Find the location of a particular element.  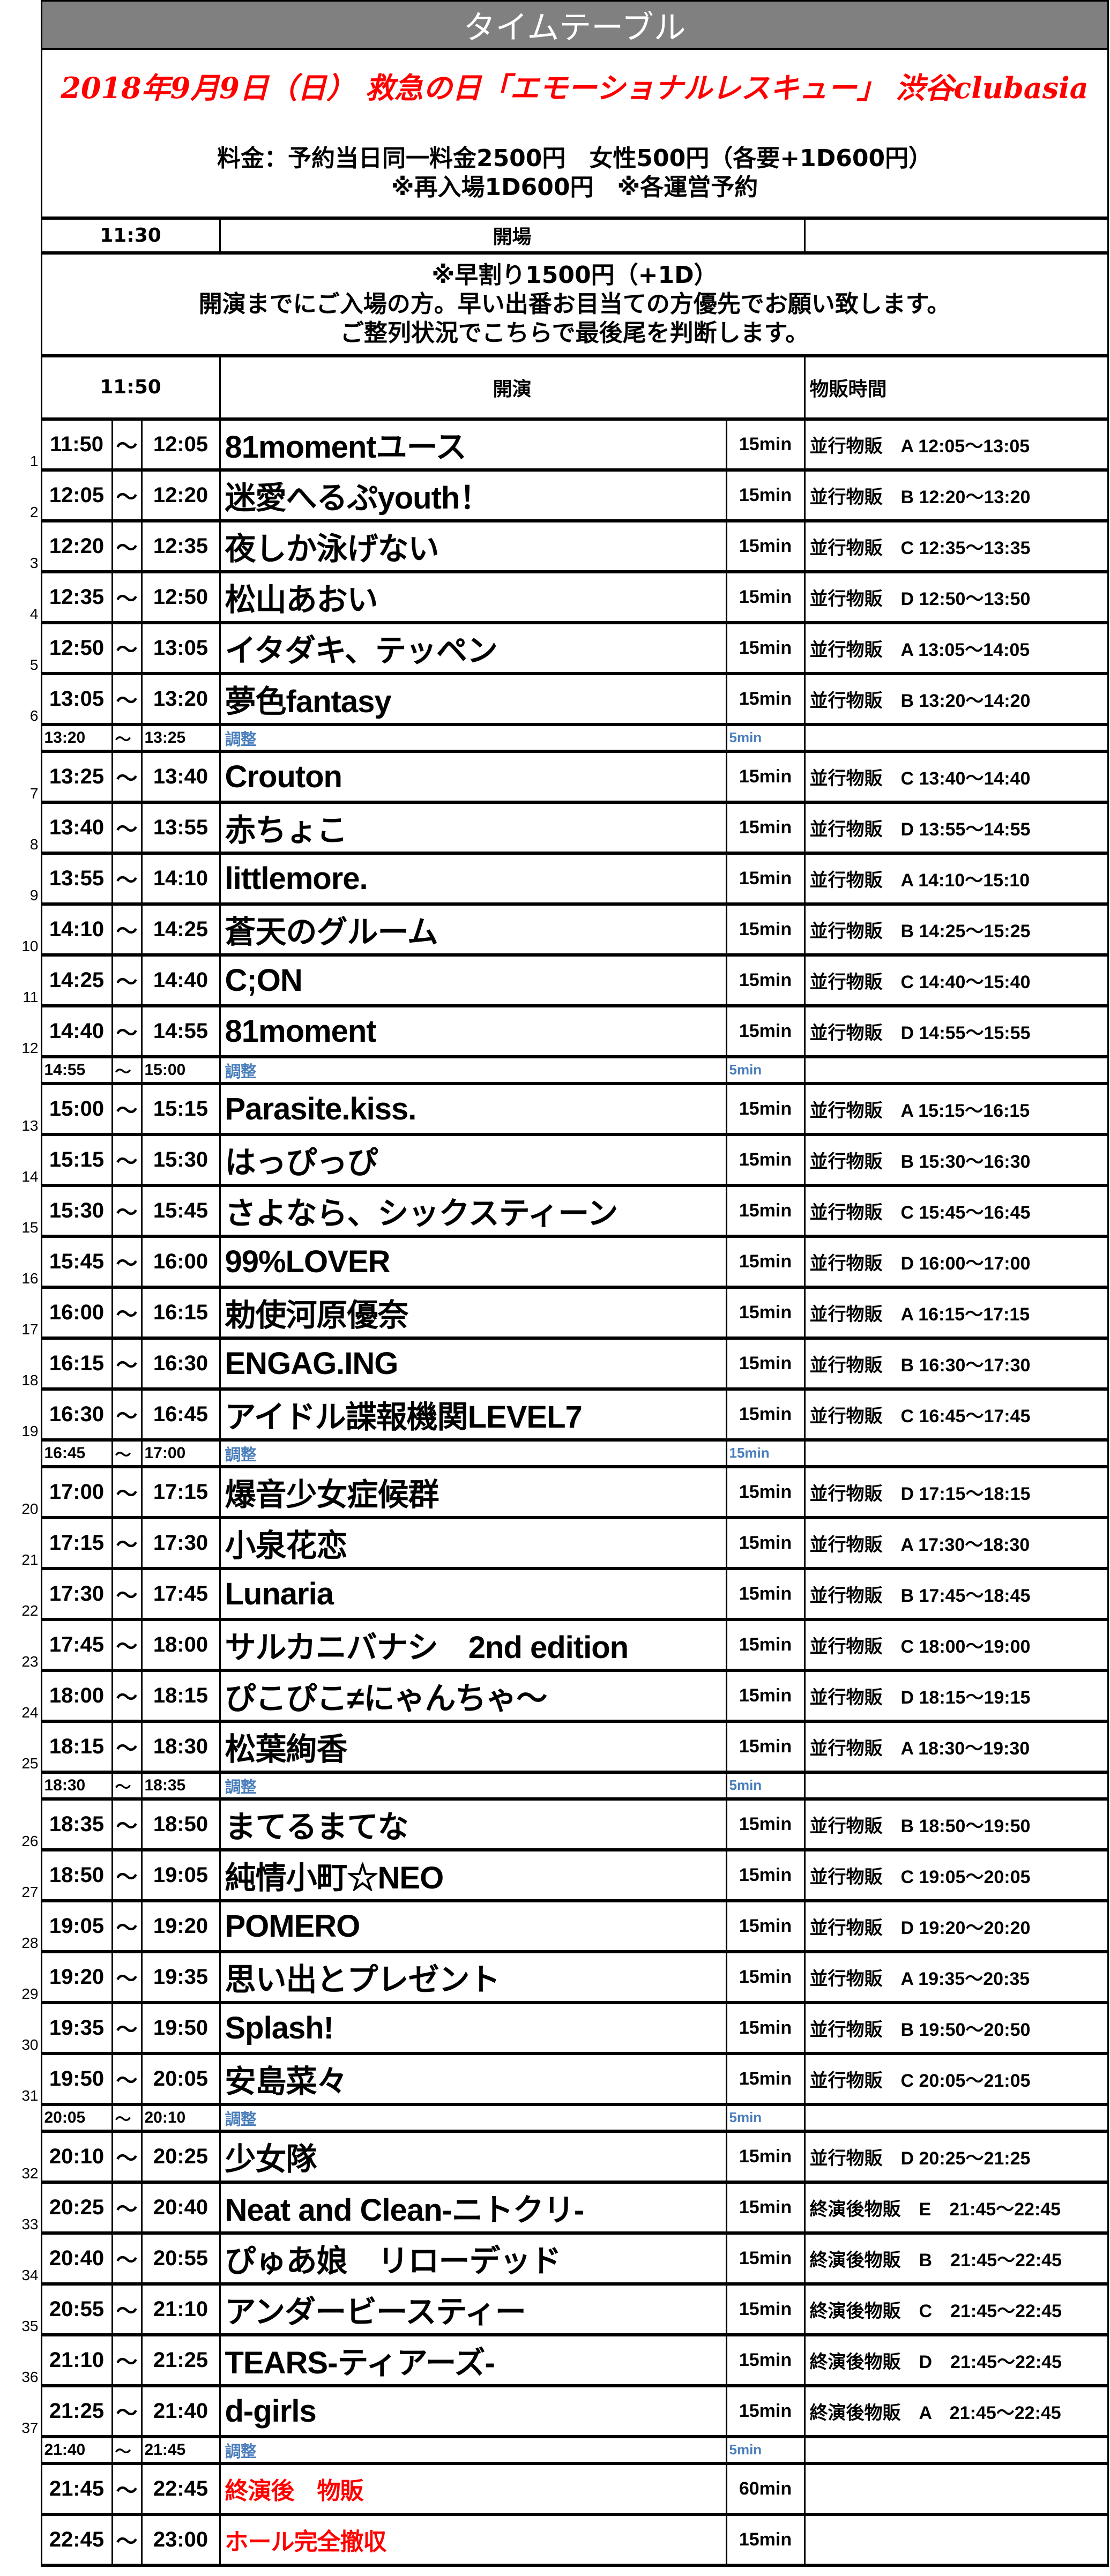

end-time: 13:55 is located at coordinates (180, 827).